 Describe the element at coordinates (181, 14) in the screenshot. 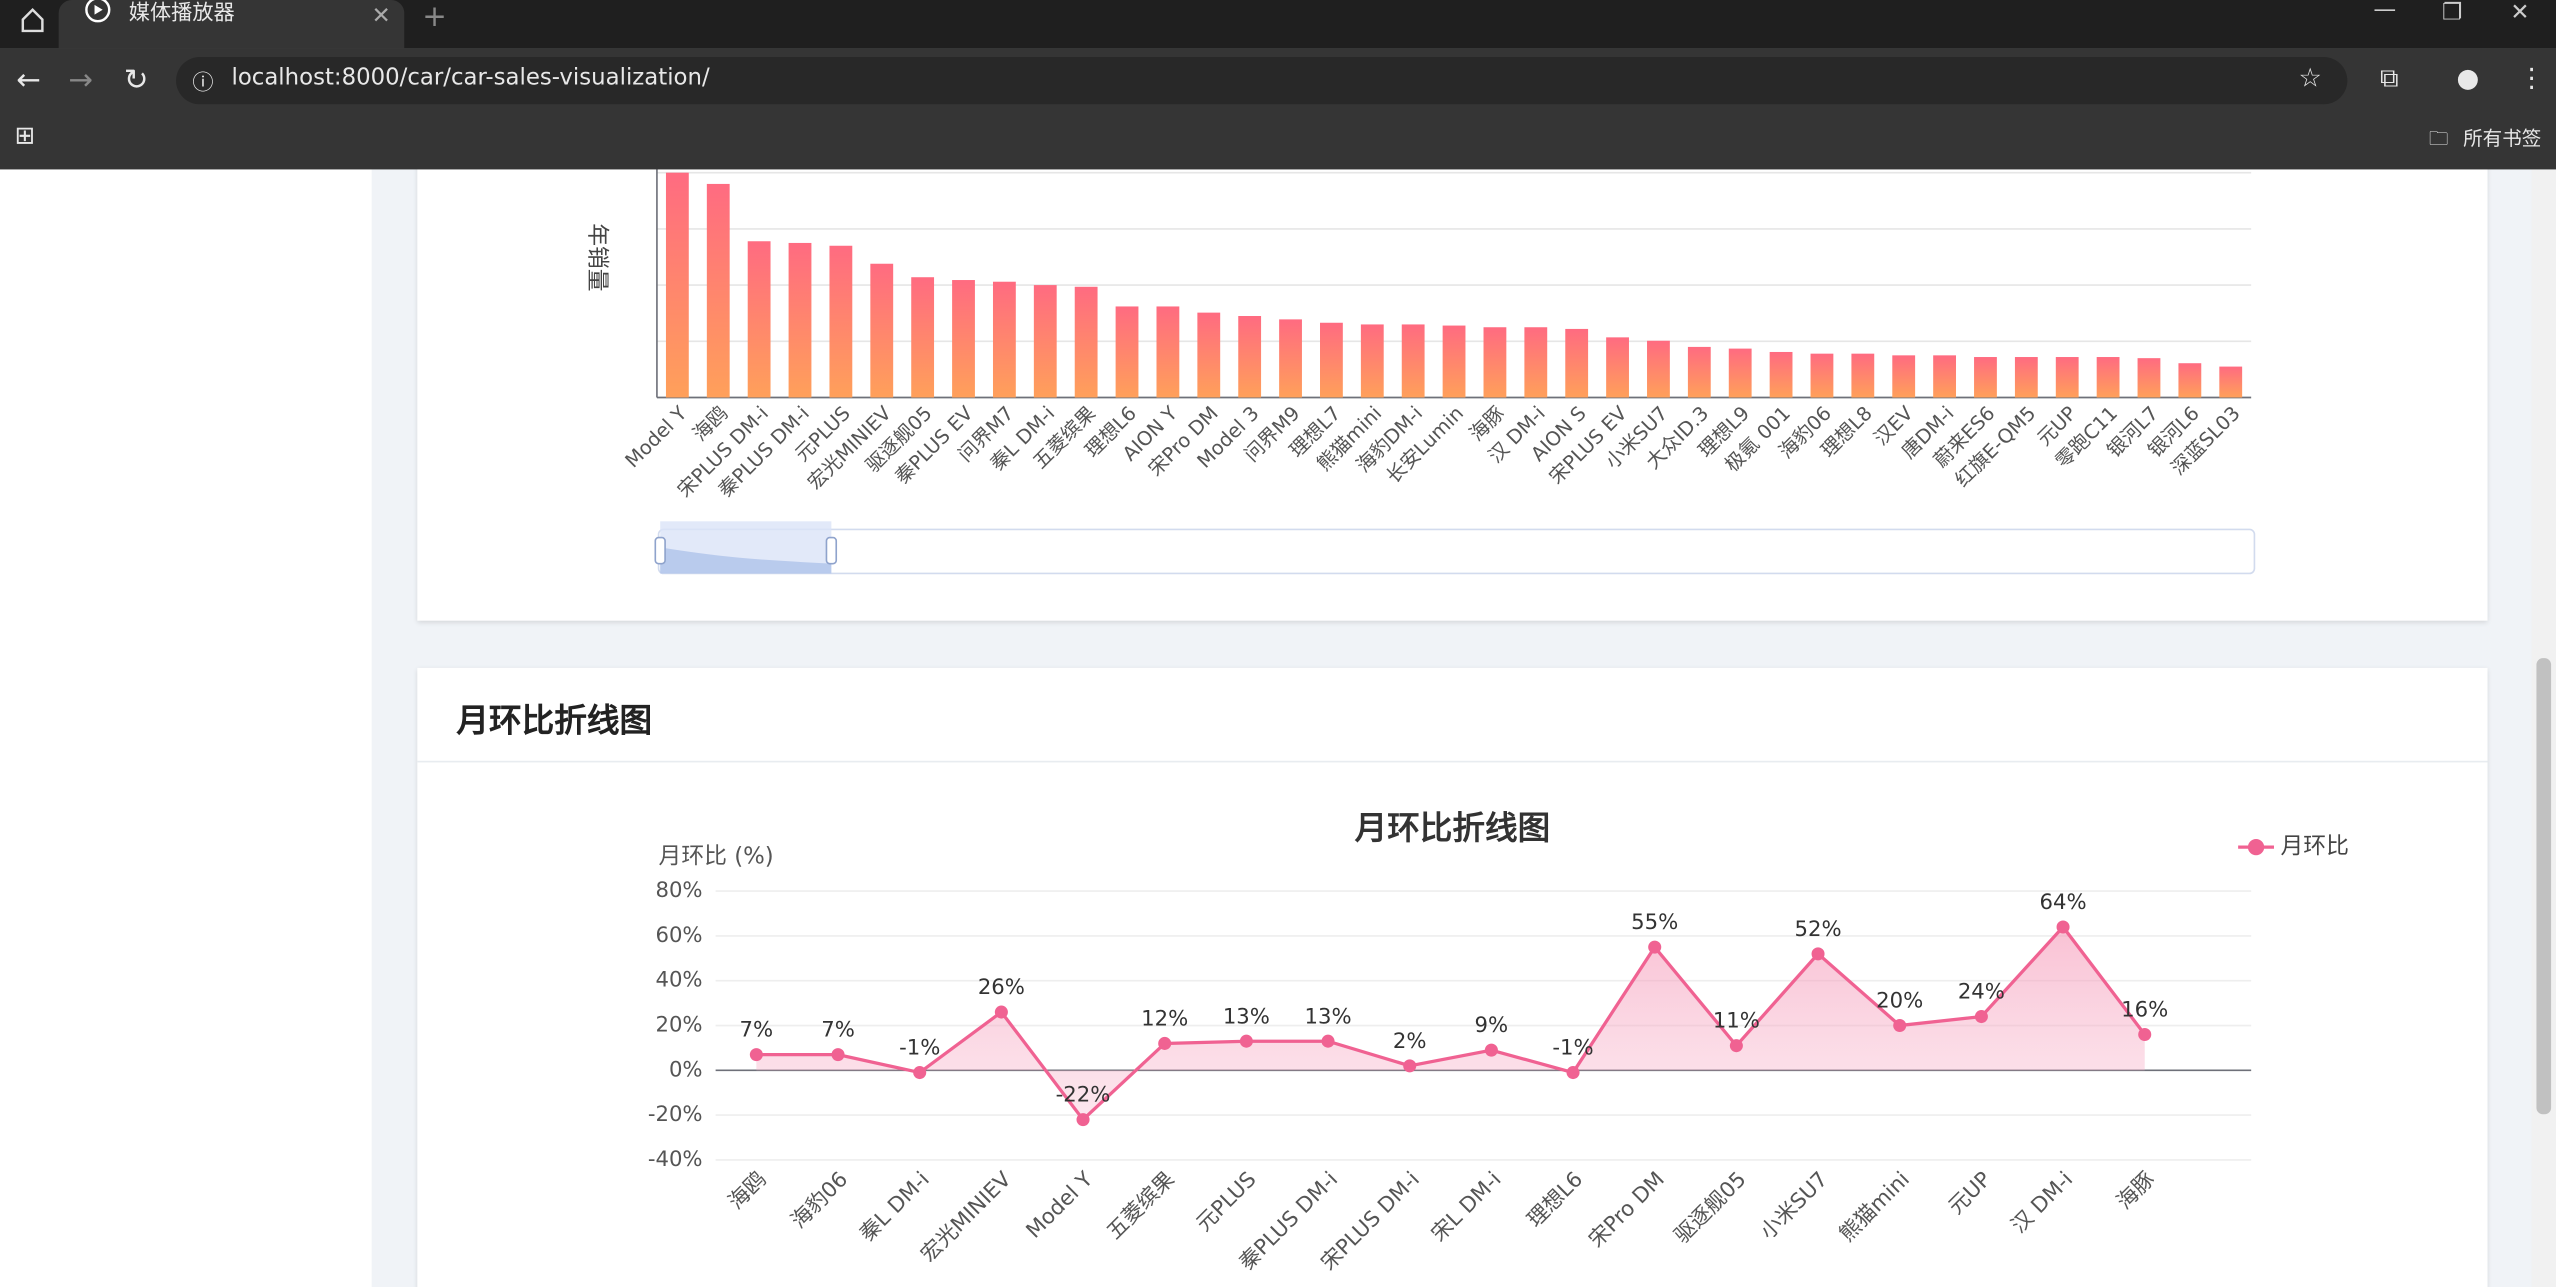

I see `tab-title: 媒体播放器` at that location.